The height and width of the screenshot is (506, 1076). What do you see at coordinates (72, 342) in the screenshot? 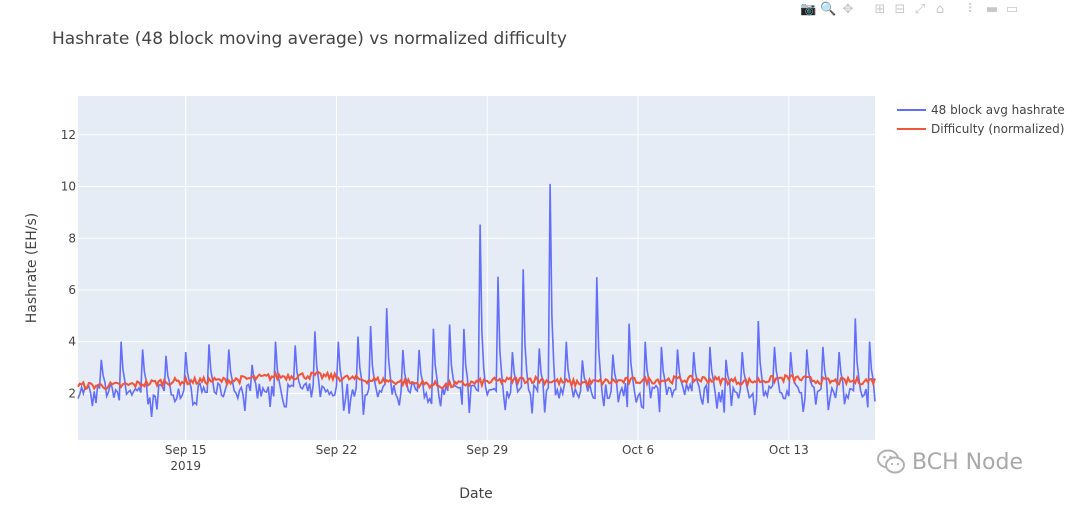
I see `y-tick-label: 4` at bounding box center [72, 342].